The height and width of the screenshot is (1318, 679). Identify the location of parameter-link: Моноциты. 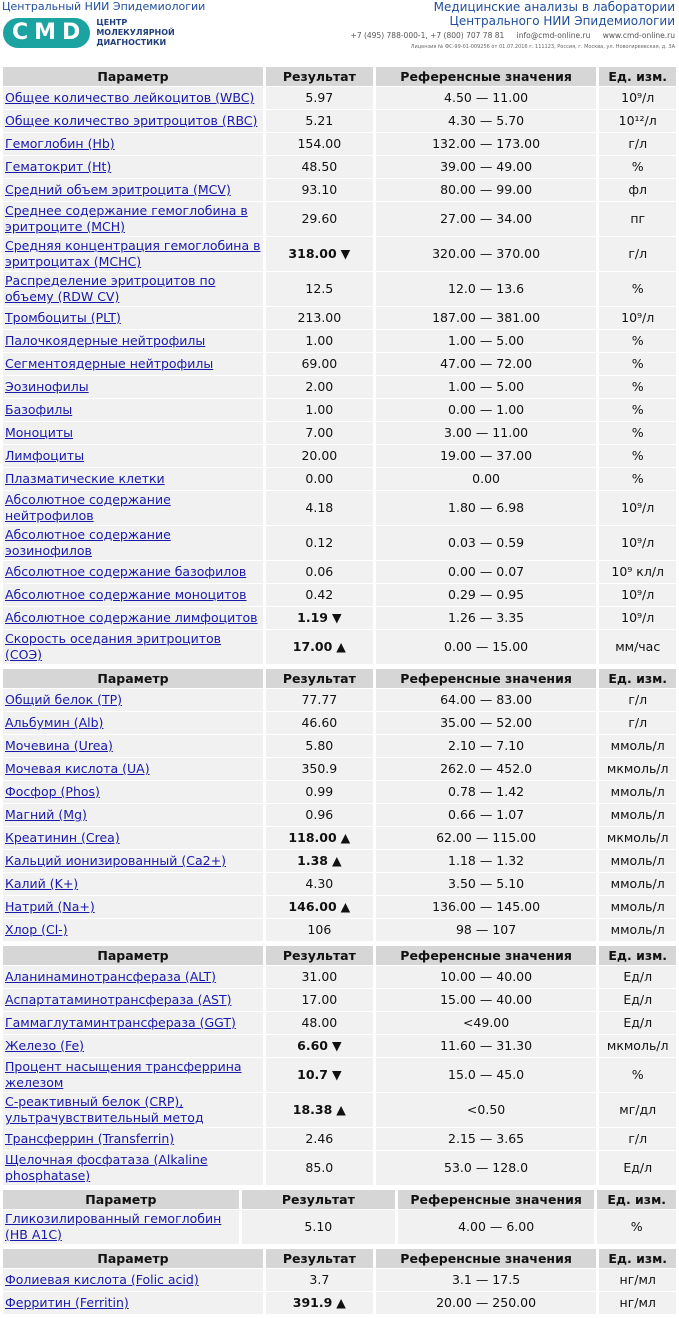
(39, 432).